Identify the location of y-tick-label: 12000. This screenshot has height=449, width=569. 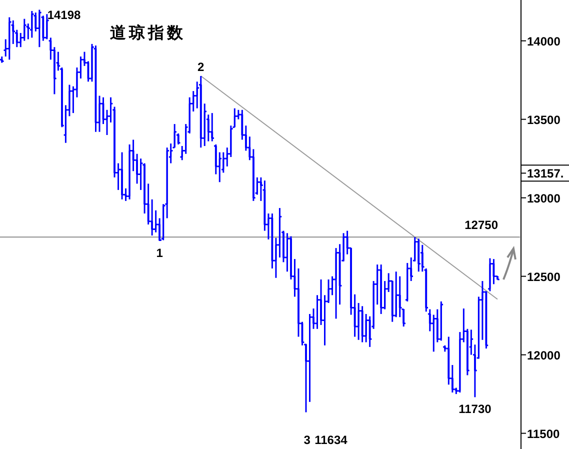
(544, 355).